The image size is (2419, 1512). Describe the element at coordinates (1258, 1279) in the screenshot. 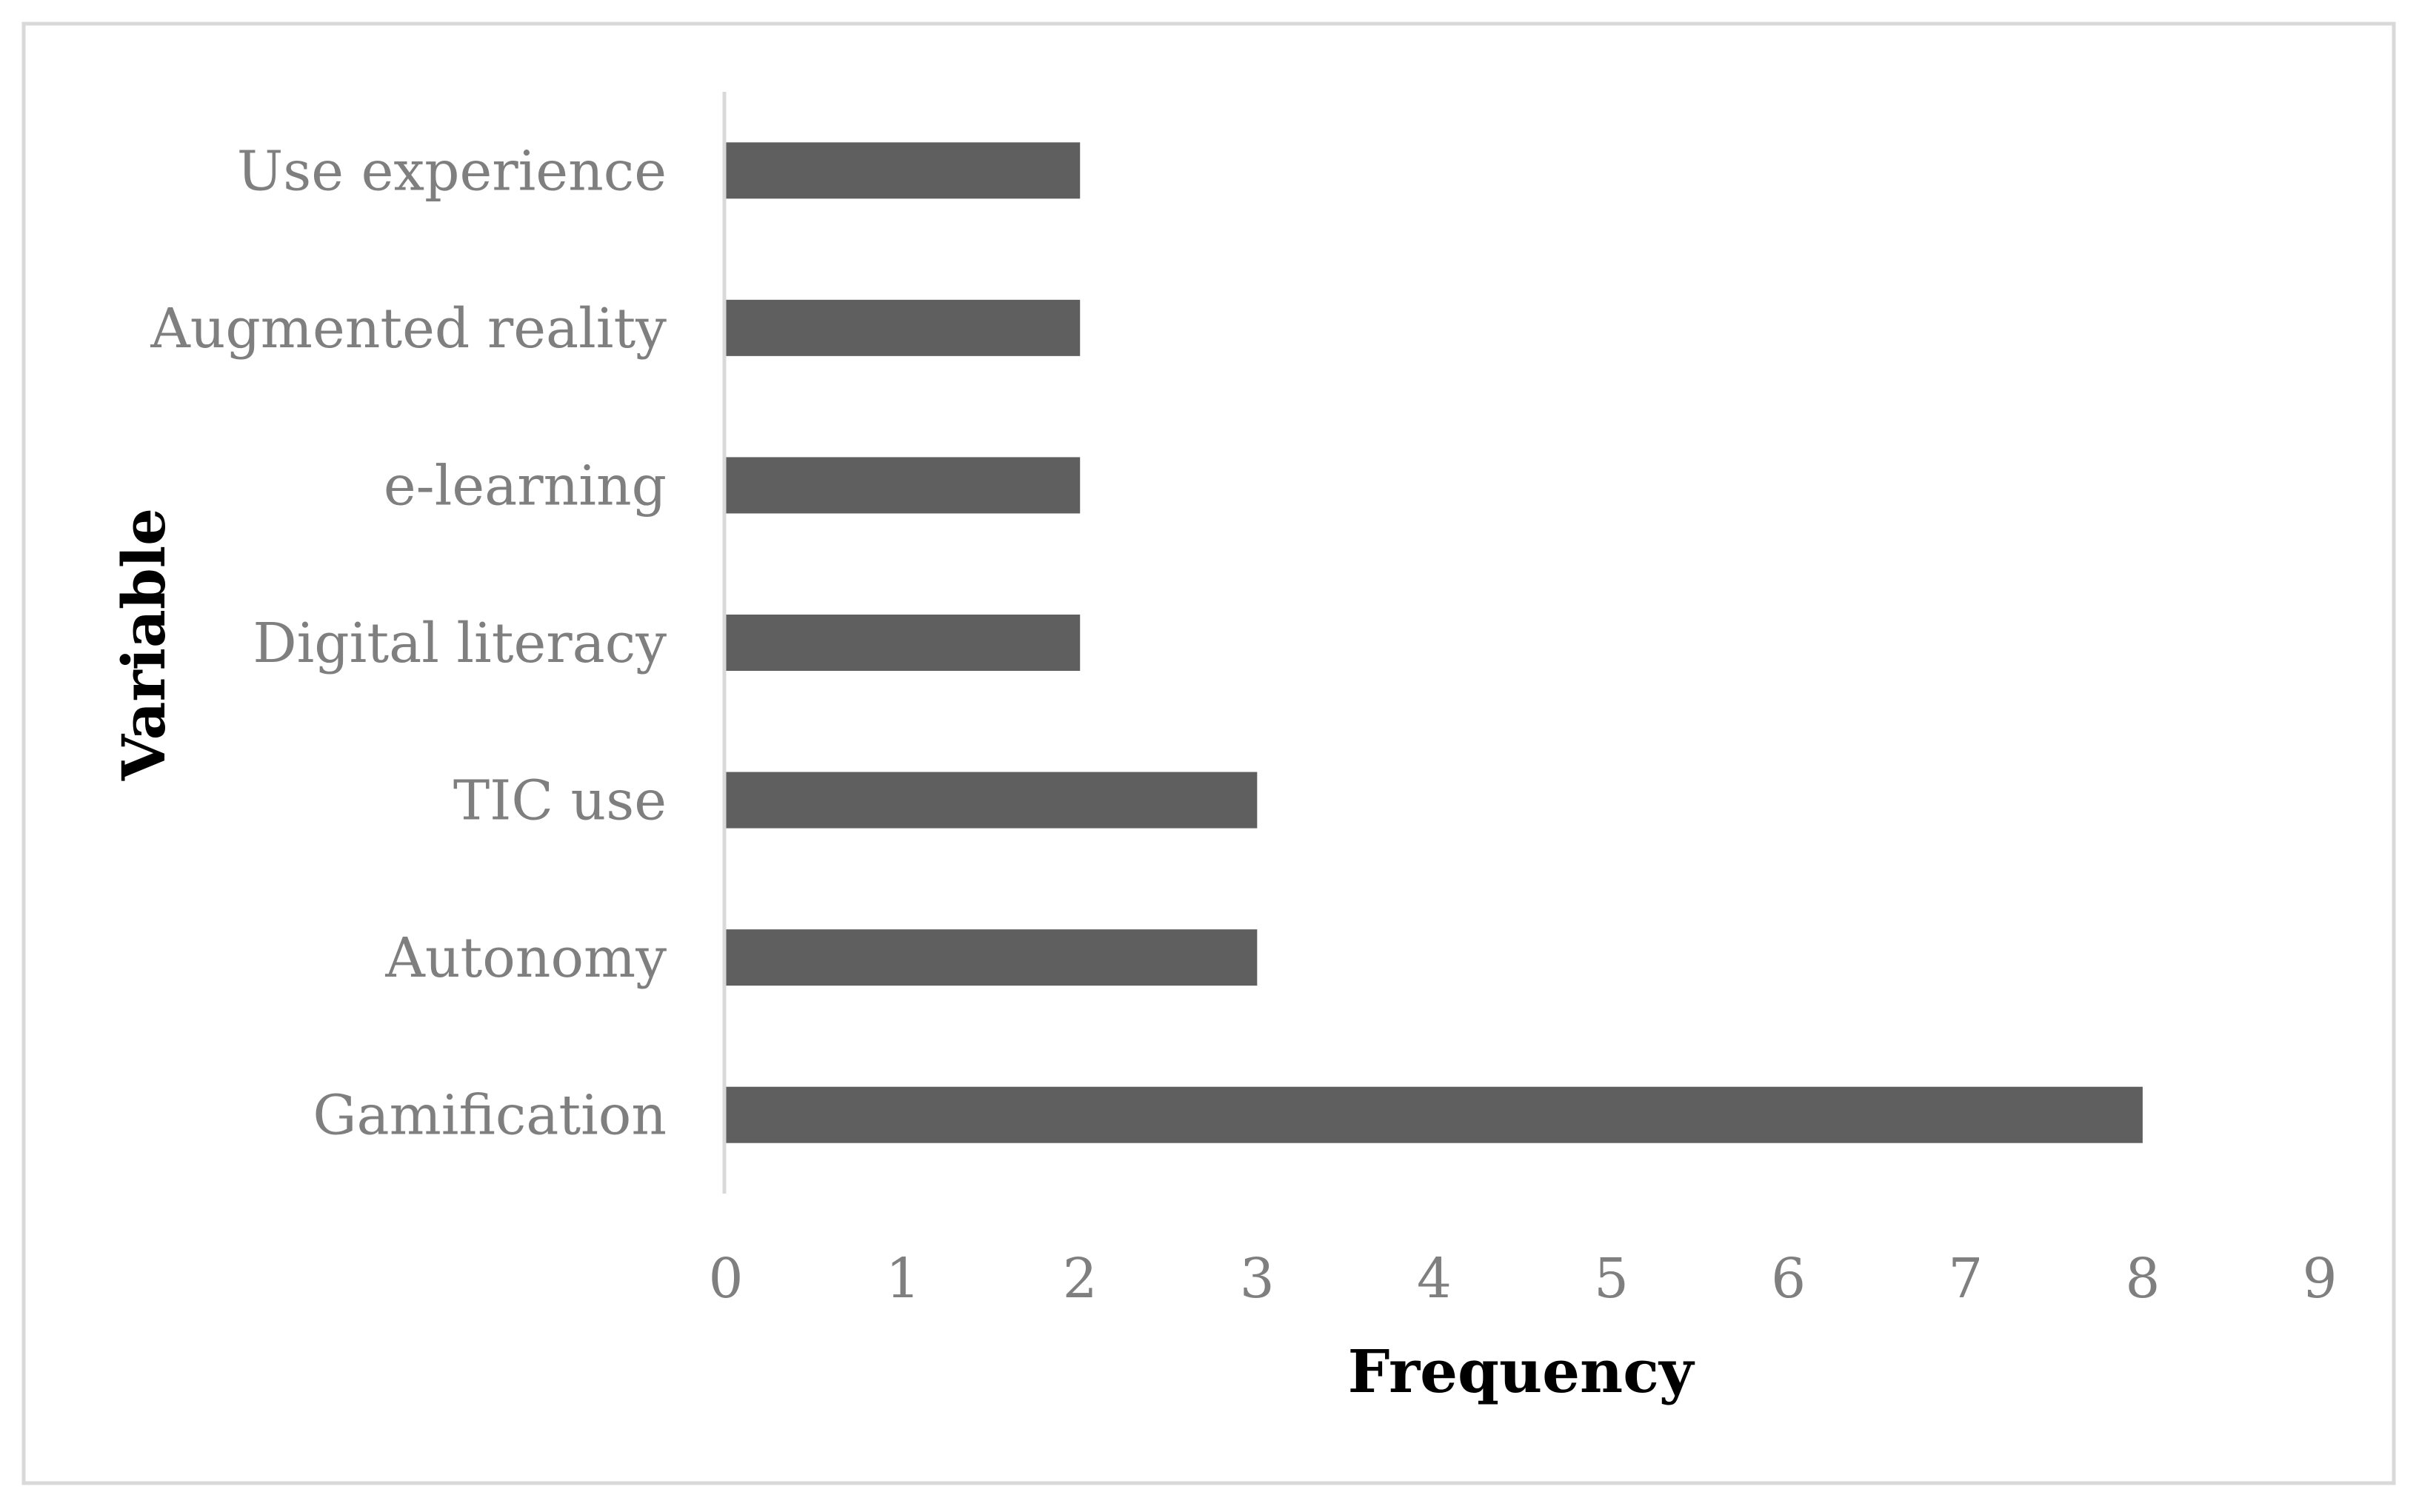

I see `x-tick-label: 3` at that location.